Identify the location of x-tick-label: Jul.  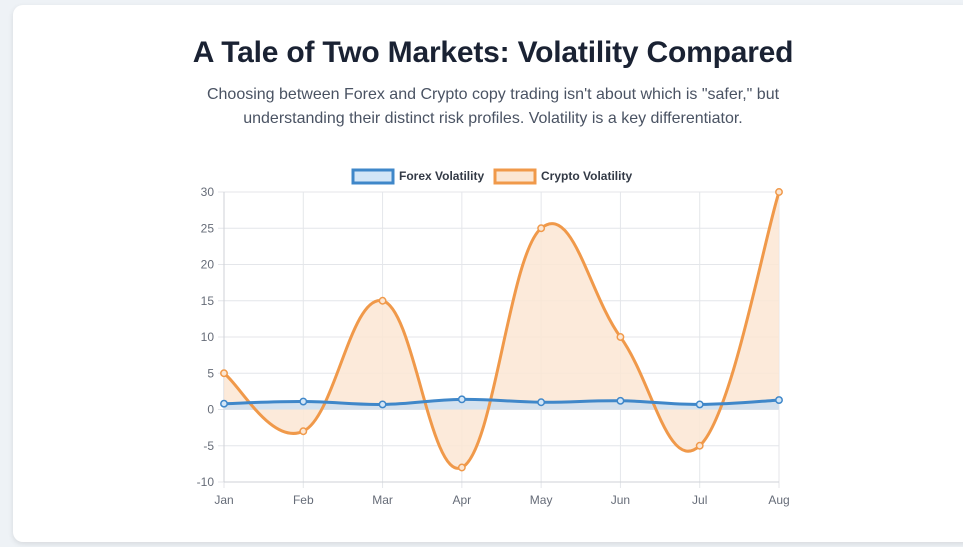
(699, 500).